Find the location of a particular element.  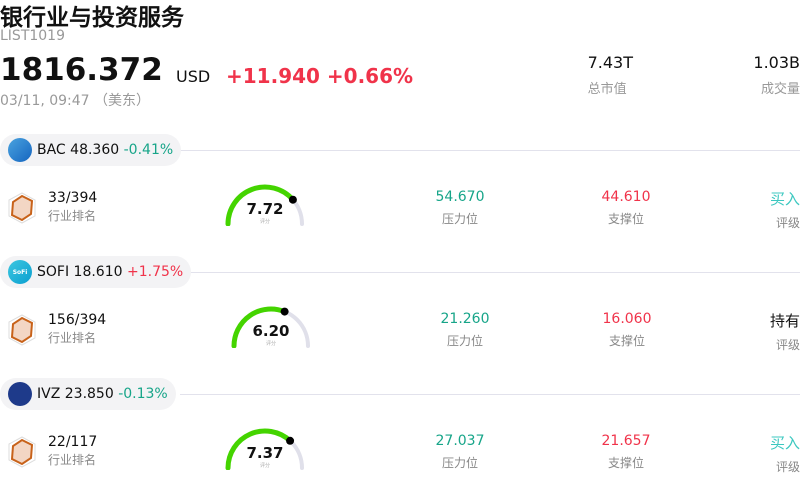

resistance-level: 27.037 压力位 is located at coordinates (460, 452).